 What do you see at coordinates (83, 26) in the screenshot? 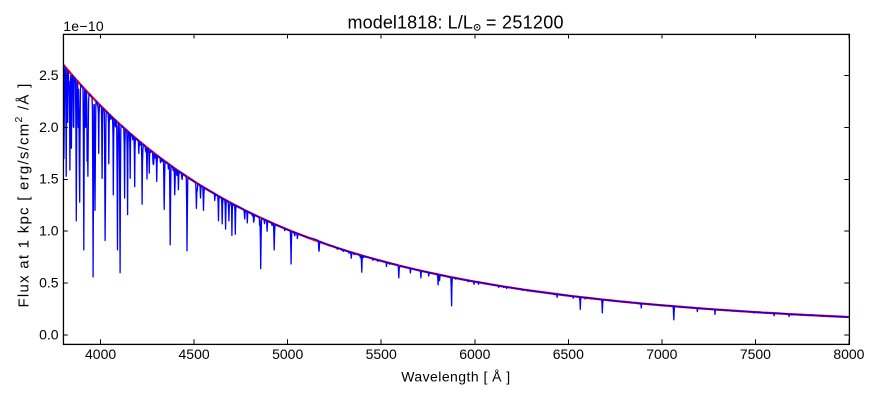
I see `svg-text: 1e−10` at bounding box center [83, 26].